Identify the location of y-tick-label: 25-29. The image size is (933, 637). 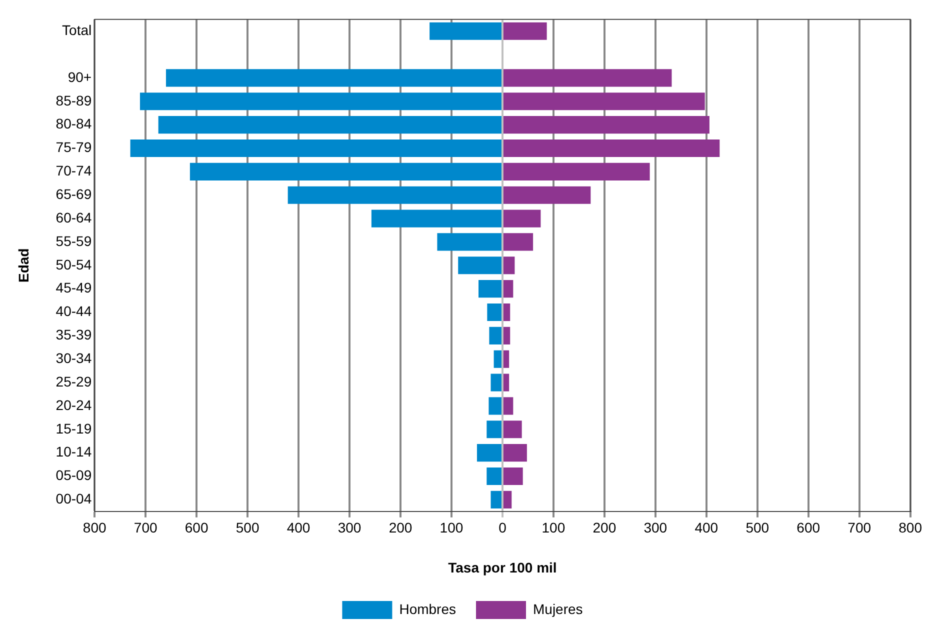
(74, 381).